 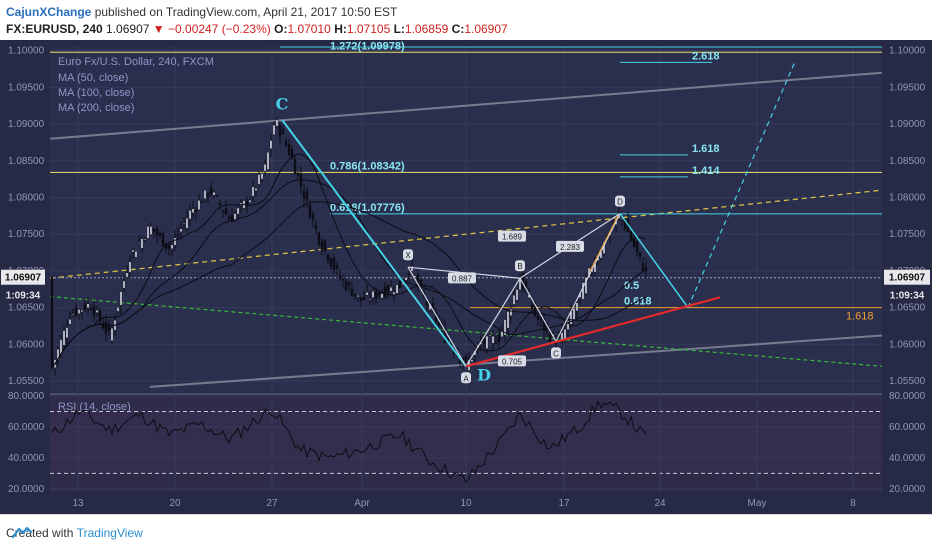 What do you see at coordinates (93, 78) in the screenshot?
I see `legend-entry: MA (50, close)` at bounding box center [93, 78].